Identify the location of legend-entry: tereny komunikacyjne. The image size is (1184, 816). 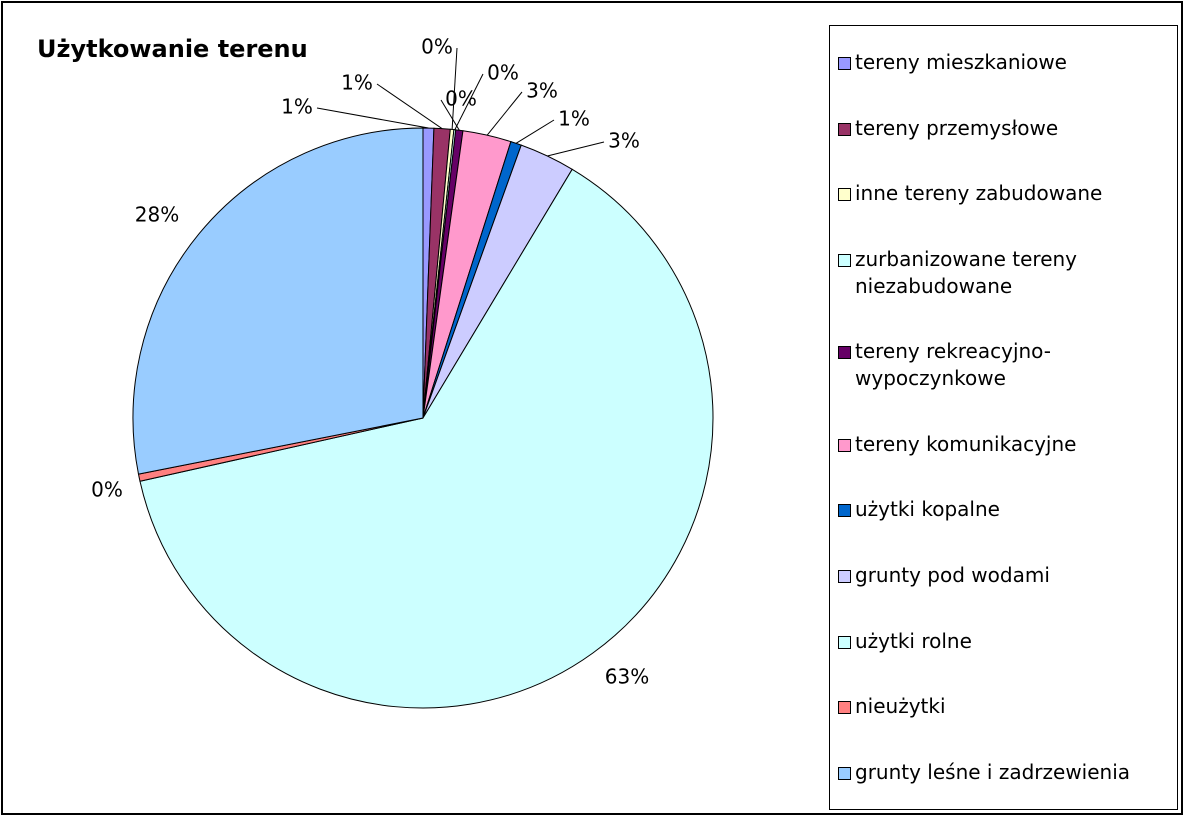
(1004, 444).